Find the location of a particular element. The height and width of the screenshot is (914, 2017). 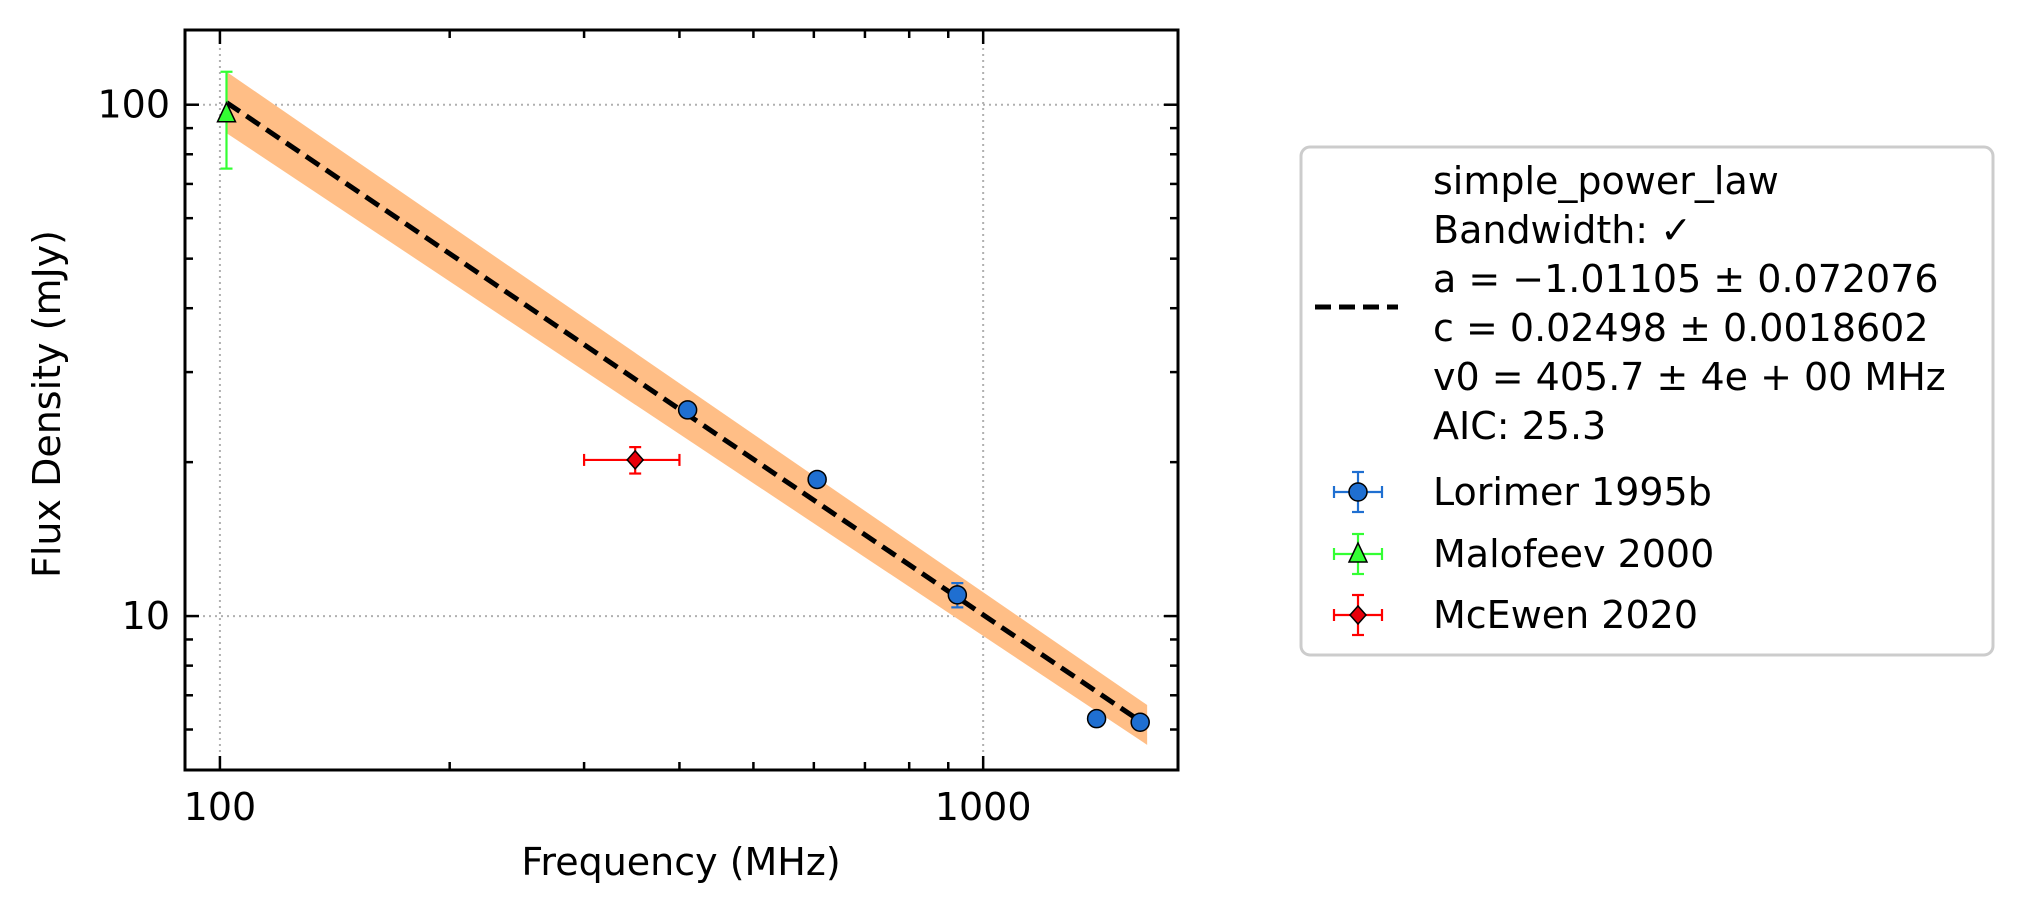

x-tick-label: 1000 is located at coordinates (983, 807).